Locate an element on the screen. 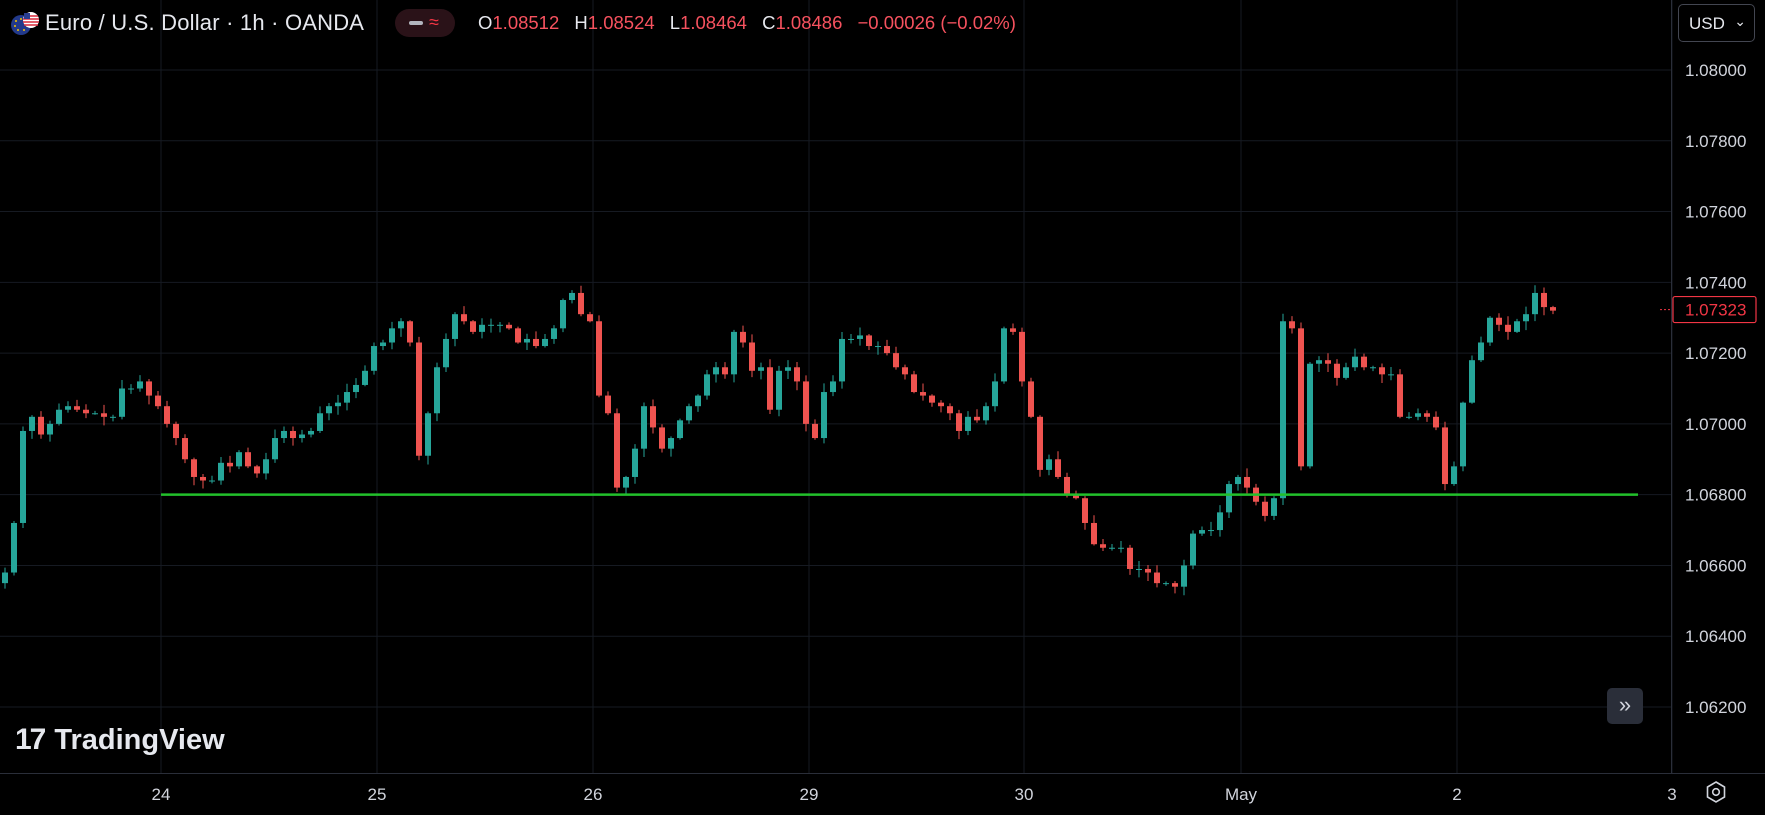 The height and width of the screenshot is (815, 1765). close-value: 1.08486 is located at coordinates (809, 22).